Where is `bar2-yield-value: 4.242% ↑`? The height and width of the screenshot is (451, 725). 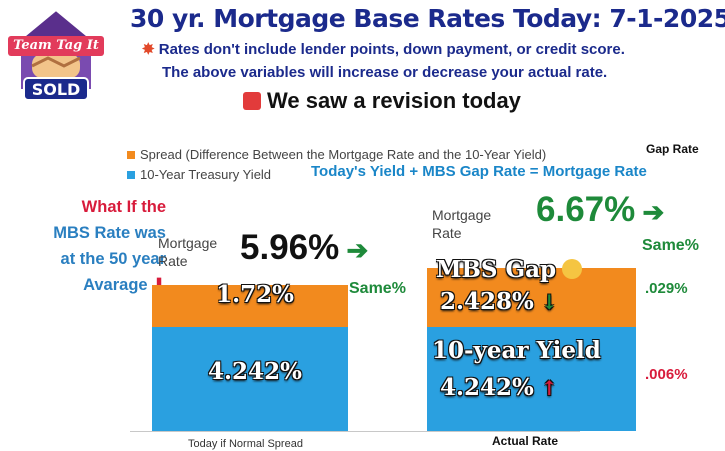 bar2-yield-value: 4.242% ↑ is located at coordinates (530, 387).